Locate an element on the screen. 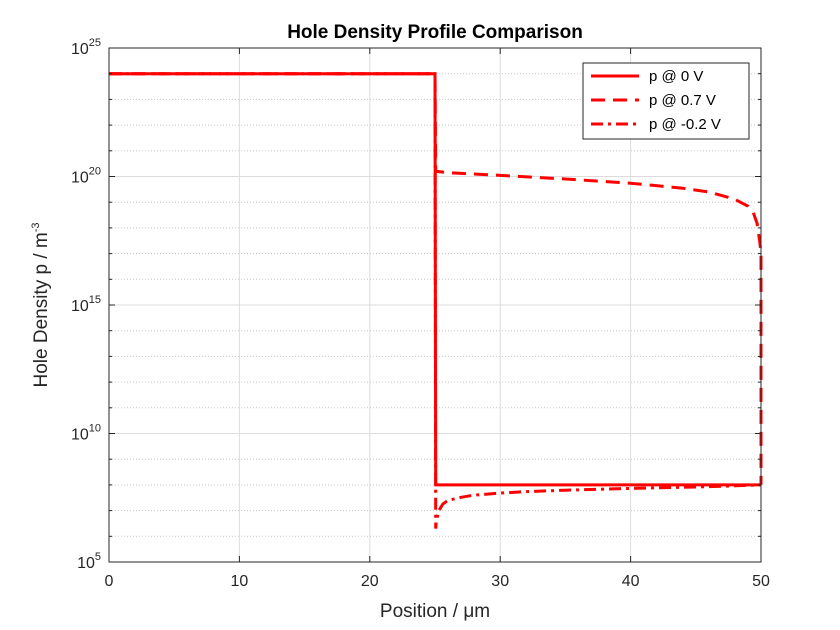 The height and width of the screenshot is (630, 840). x-tick-label: 10 is located at coordinates (240, 581).